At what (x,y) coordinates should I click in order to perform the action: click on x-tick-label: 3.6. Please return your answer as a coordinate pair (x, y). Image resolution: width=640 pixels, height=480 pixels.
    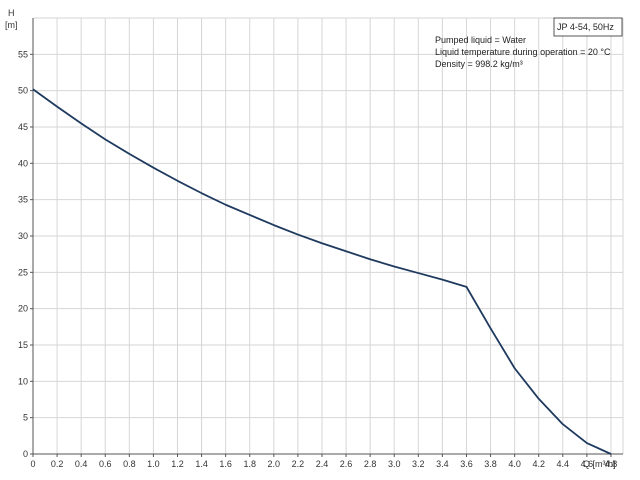
    Looking at the image, I should click on (466, 464).